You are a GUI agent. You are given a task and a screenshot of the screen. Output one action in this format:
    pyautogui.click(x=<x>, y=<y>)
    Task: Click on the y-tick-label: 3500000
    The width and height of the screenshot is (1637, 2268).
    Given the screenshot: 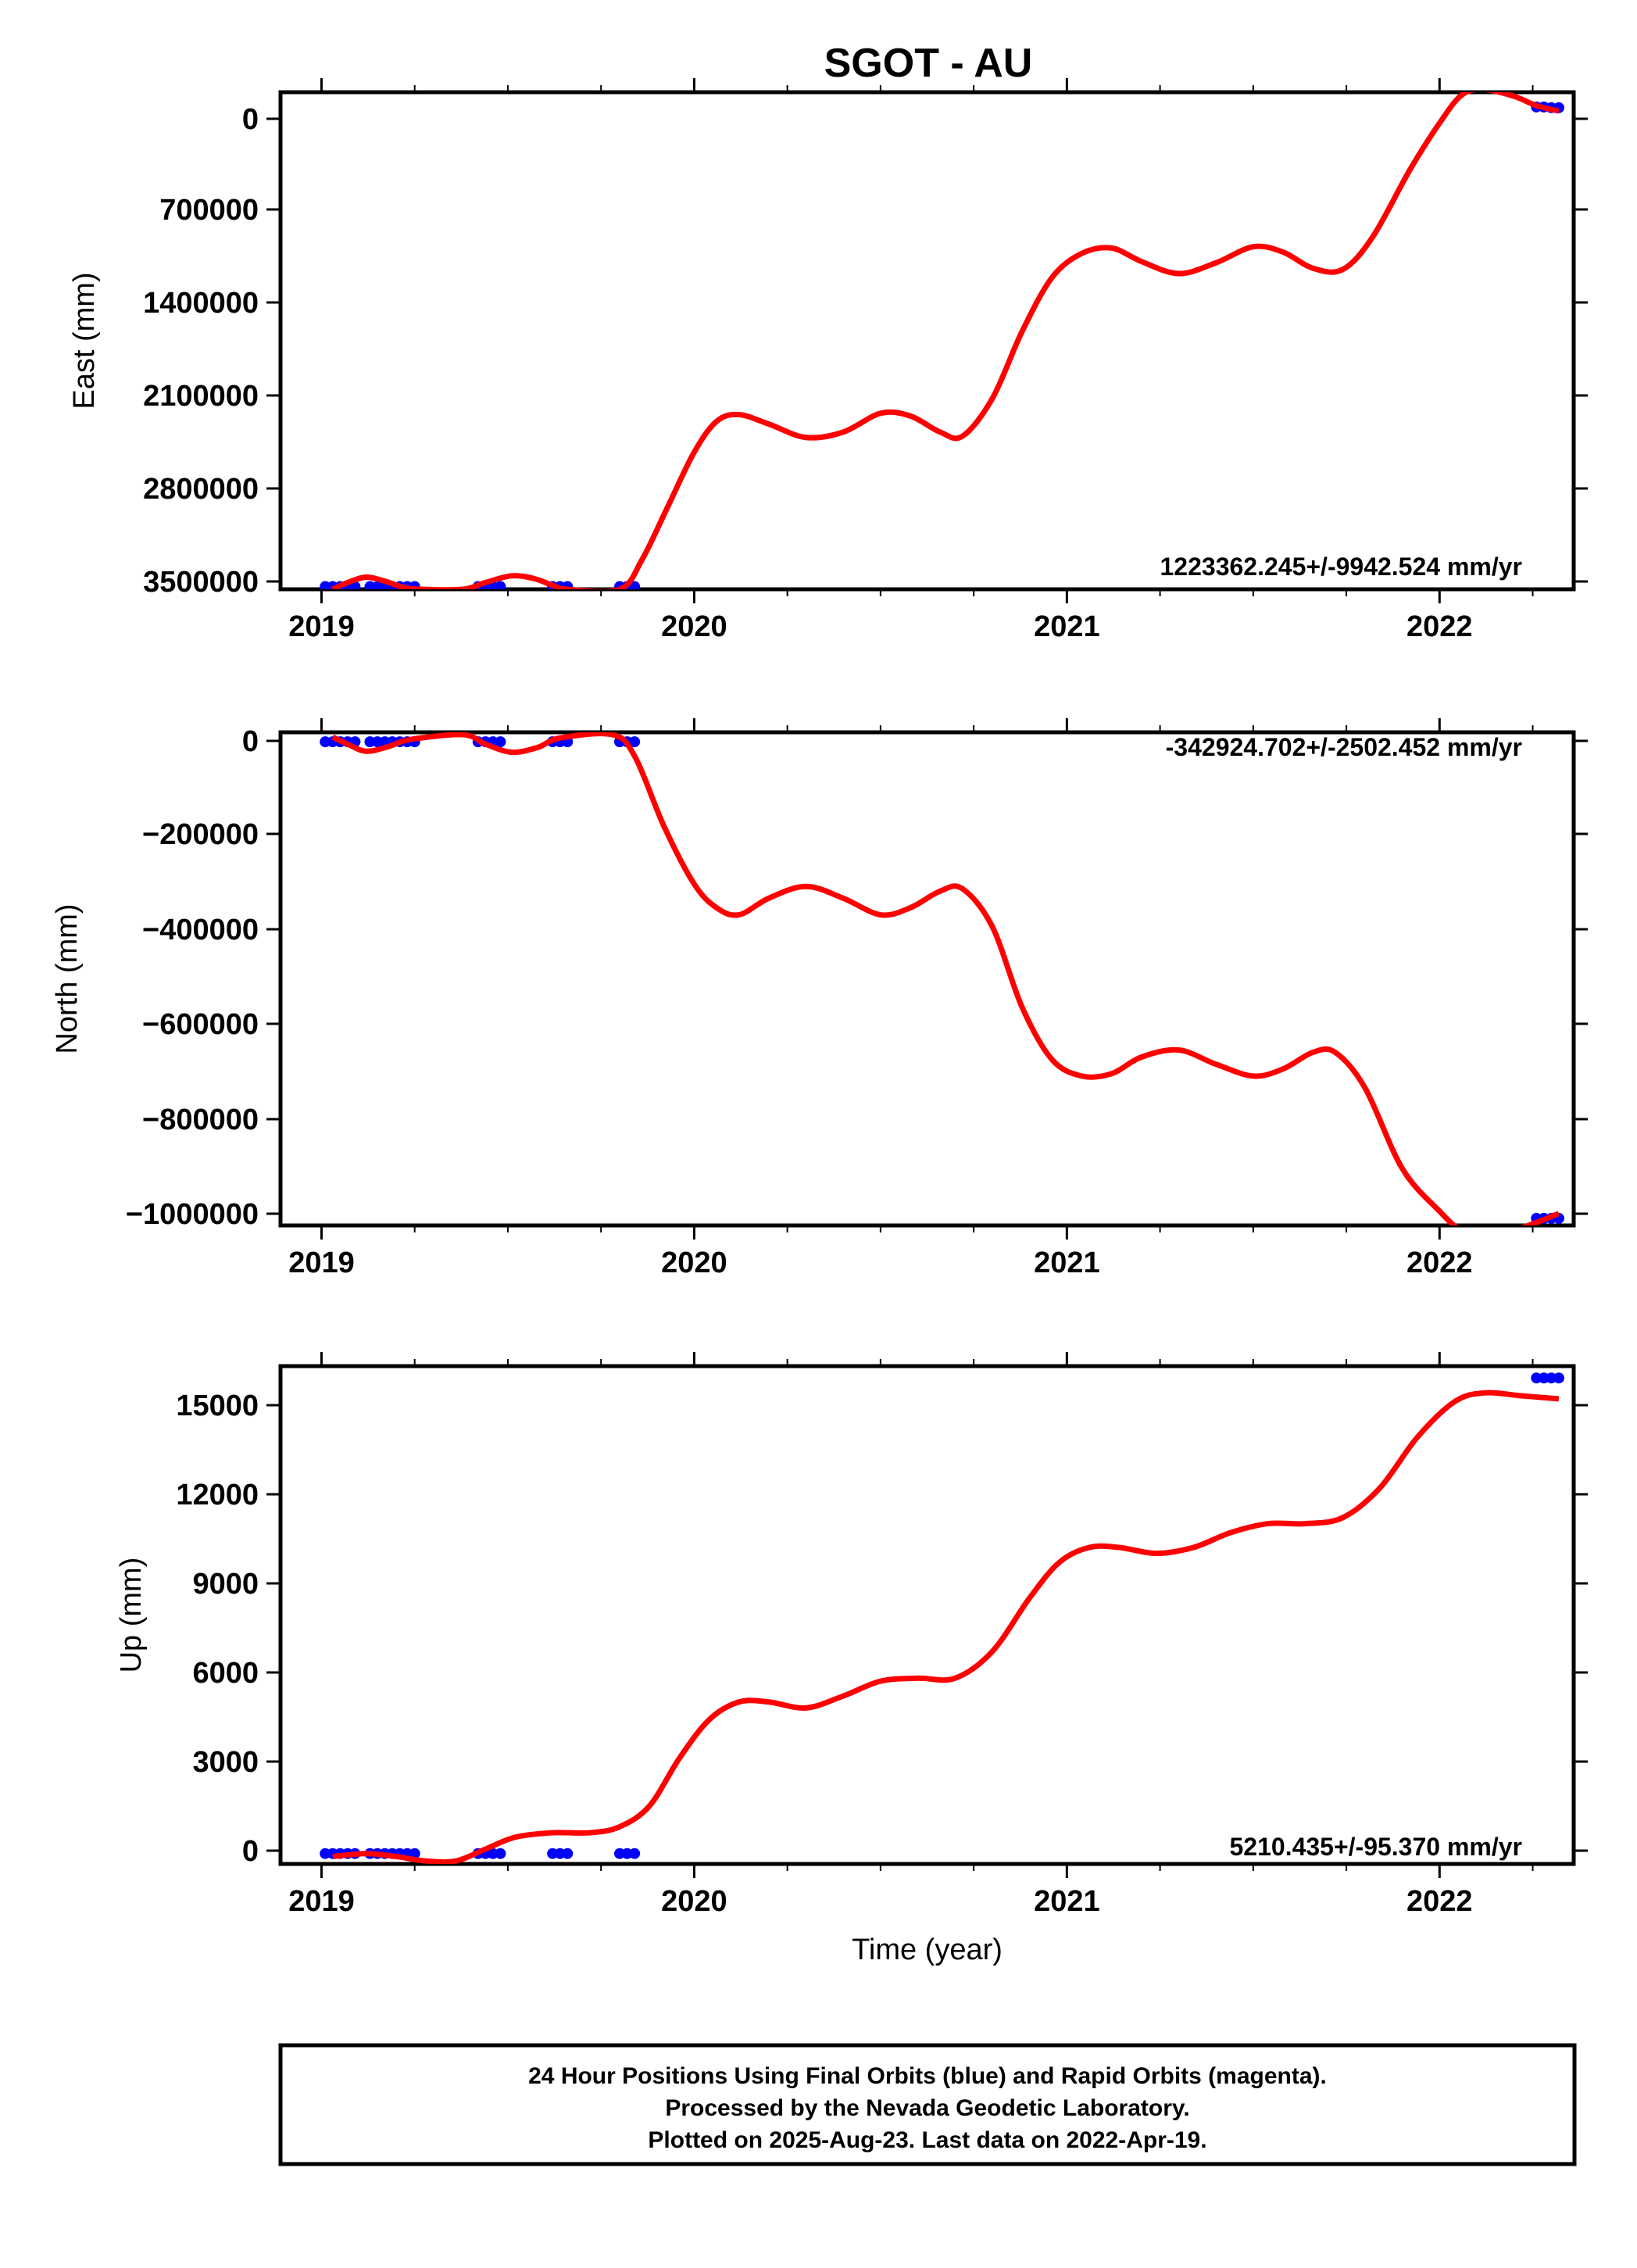 What is the action you would take?
    pyautogui.click(x=201, y=583)
    